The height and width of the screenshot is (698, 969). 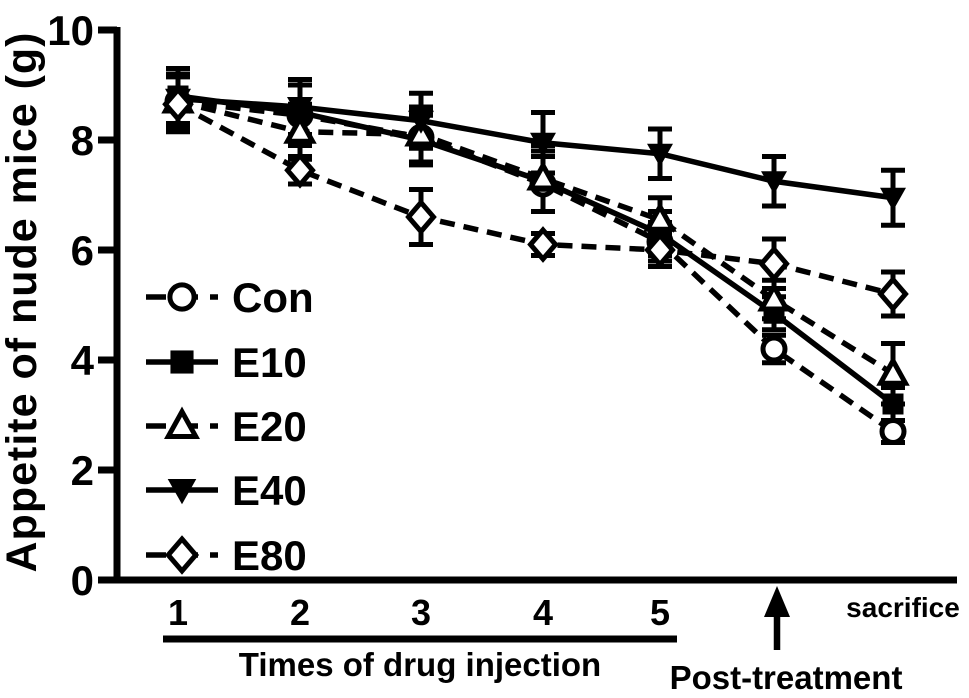 I want to click on x-tick-label: 1, so click(x=178, y=612).